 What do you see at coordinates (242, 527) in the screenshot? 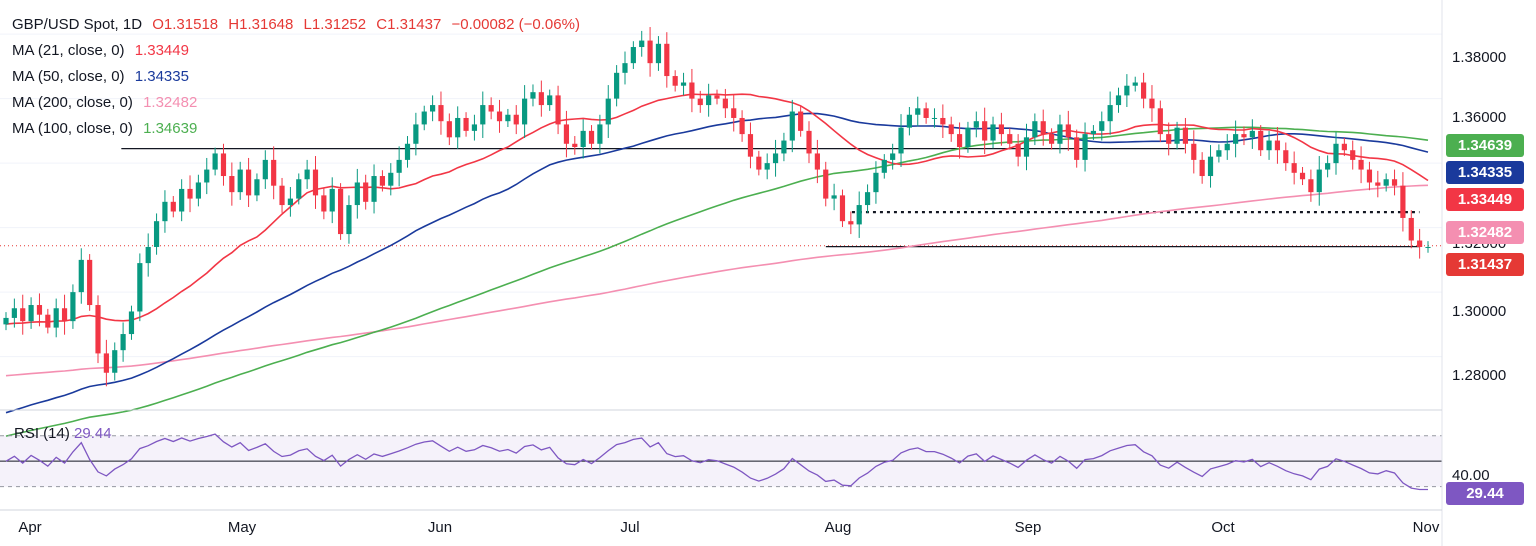
I see `xtick-label: May` at bounding box center [242, 527].